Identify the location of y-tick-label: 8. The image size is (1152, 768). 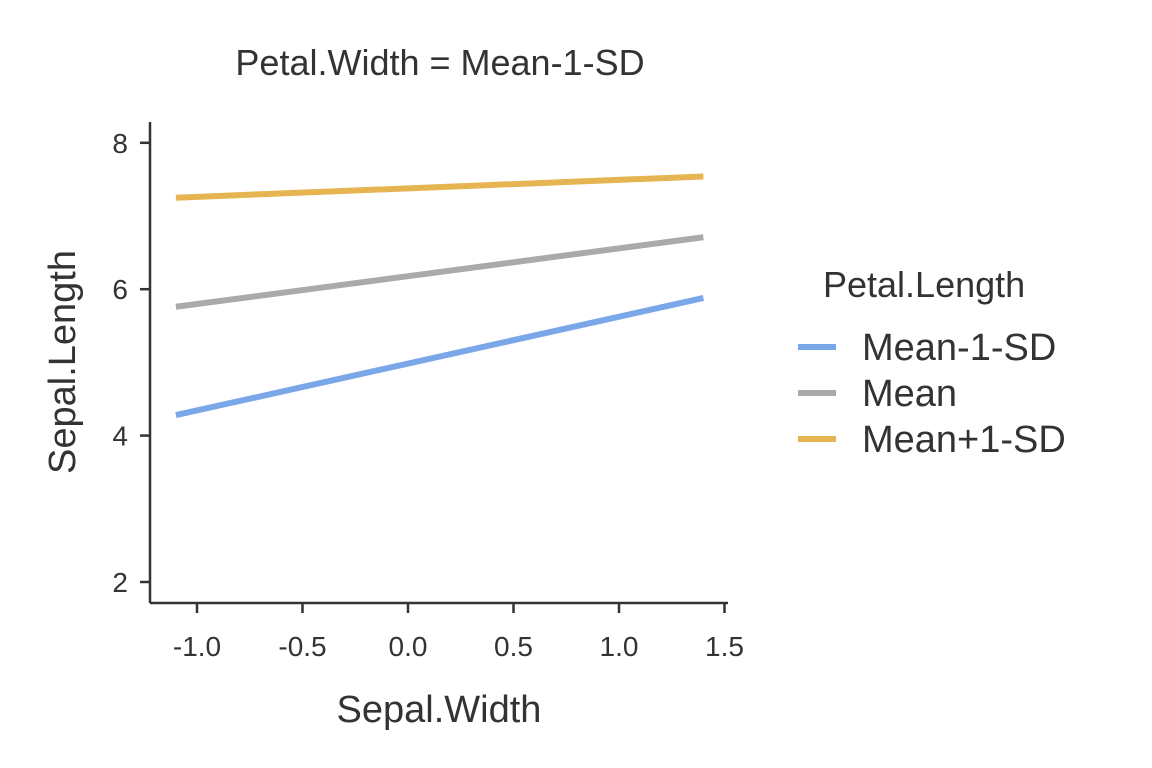
(120, 143).